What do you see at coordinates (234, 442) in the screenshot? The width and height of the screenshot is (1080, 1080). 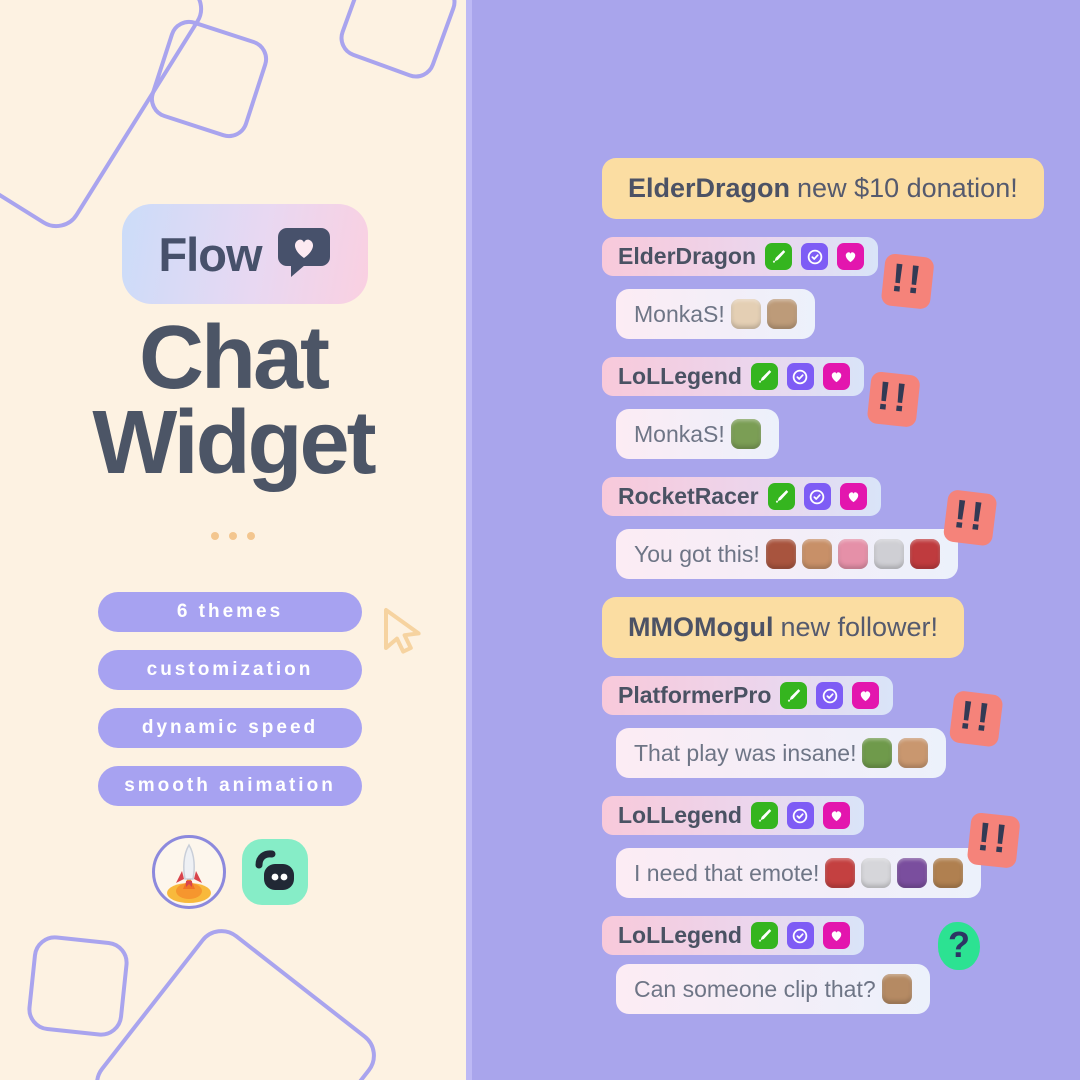 I see `title-line-2: Widget` at bounding box center [234, 442].